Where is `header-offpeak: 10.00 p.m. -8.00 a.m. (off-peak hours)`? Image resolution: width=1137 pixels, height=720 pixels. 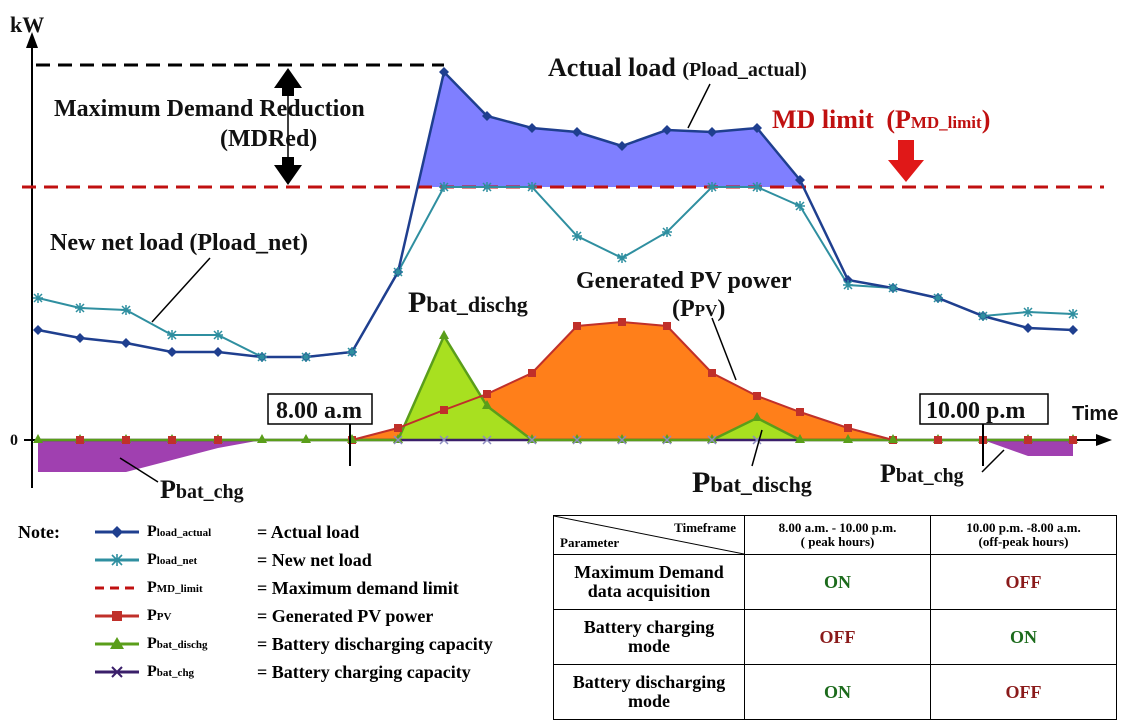
header-offpeak: 10.00 p.m. -8.00 a.m. (off-peak hours) is located at coordinates (1023, 535).